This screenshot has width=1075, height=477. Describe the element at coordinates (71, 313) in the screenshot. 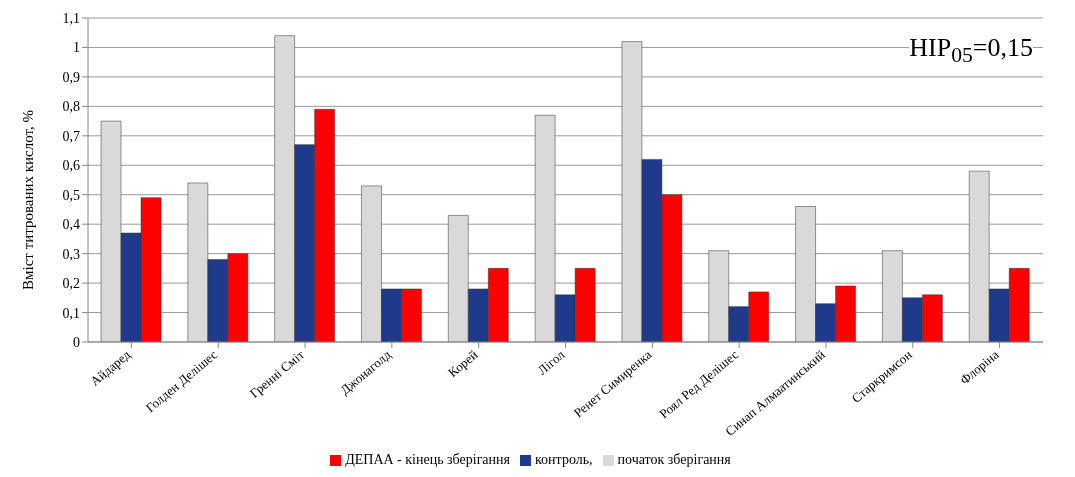

I see `y-tick-label: 0,1` at that location.